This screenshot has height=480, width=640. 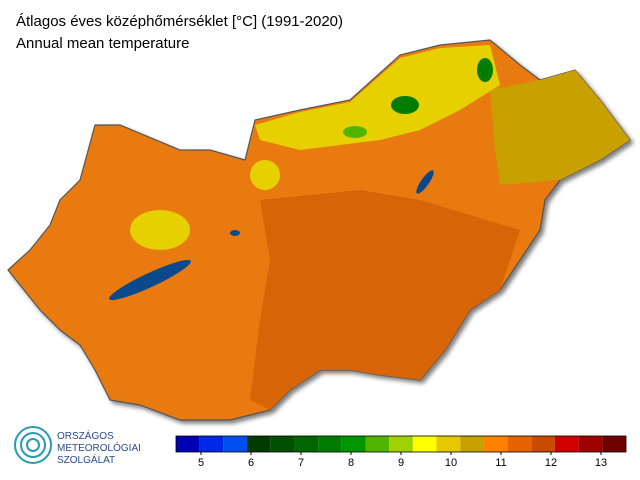 I want to click on colorbar-tick-label: 10, so click(x=451, y=463).